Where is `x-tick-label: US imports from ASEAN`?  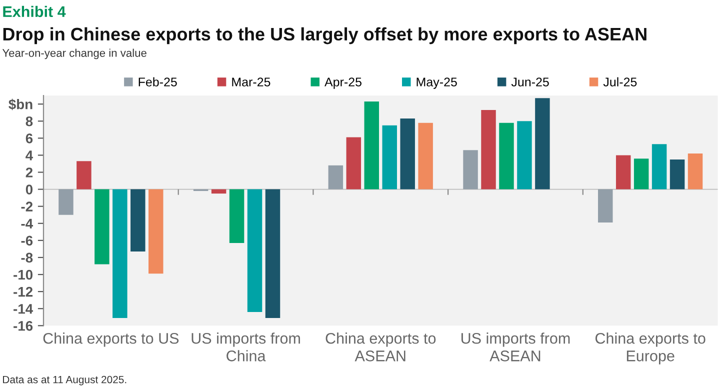
x-tick-label: US imports from ASEAN is located at coordinates (515, 347).